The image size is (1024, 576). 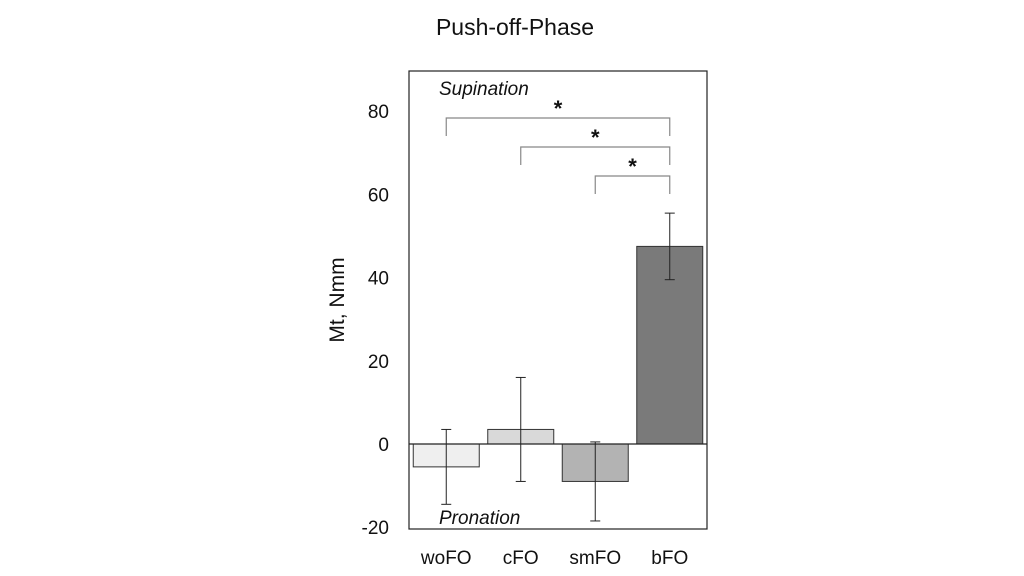 I want to click on error-bar-bFO, so click(x=669, y=246).